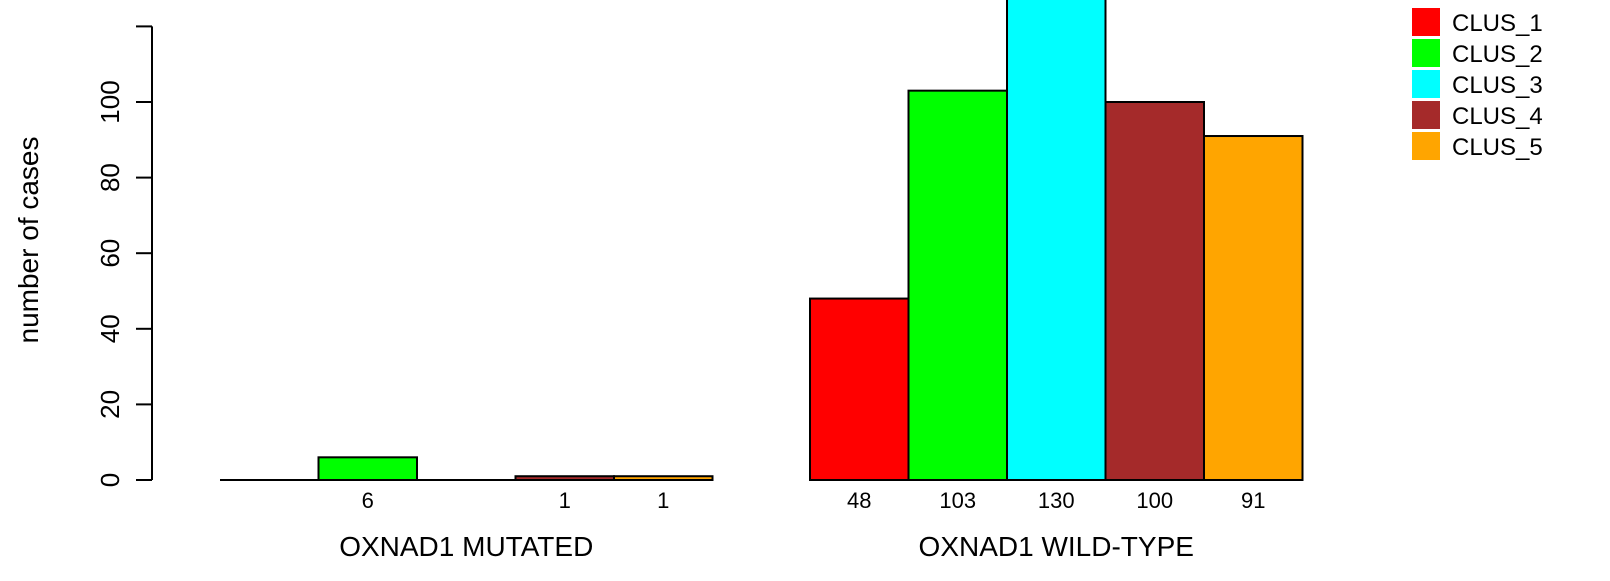  I want to click on y-tick-label: 20, so click(110, 404).